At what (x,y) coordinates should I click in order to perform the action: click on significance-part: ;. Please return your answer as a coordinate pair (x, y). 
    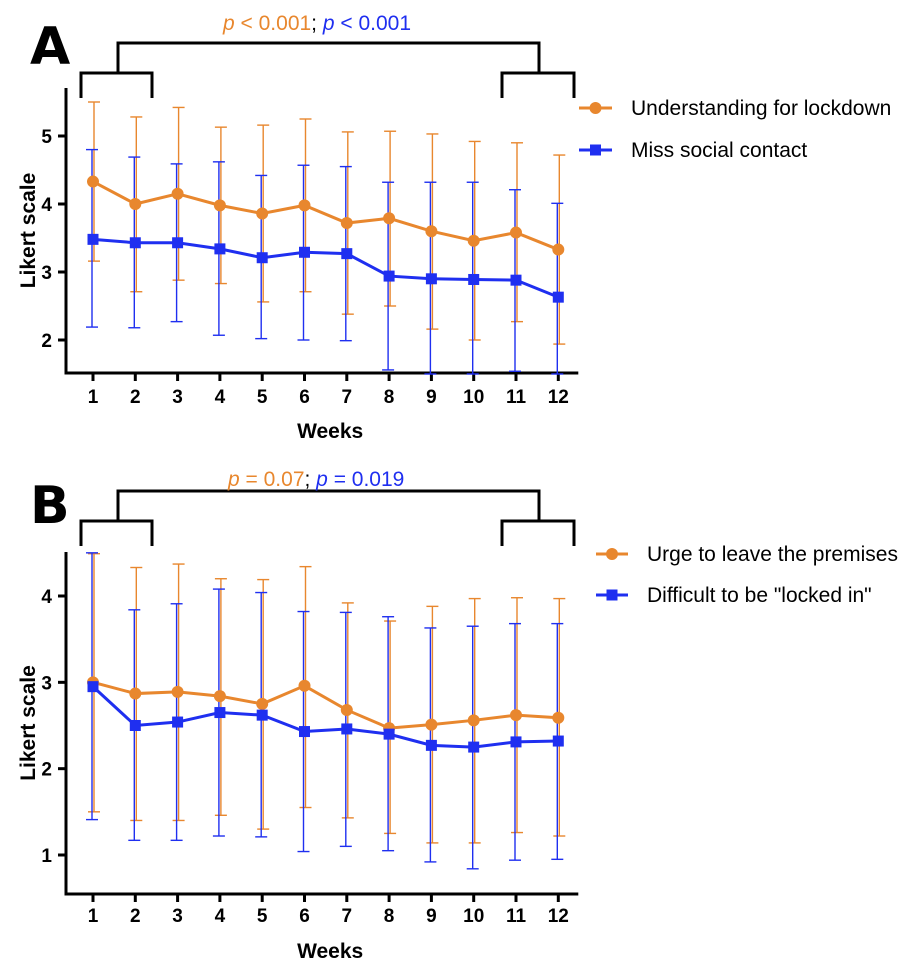
    Looking at the image, I should click on (311, 479).